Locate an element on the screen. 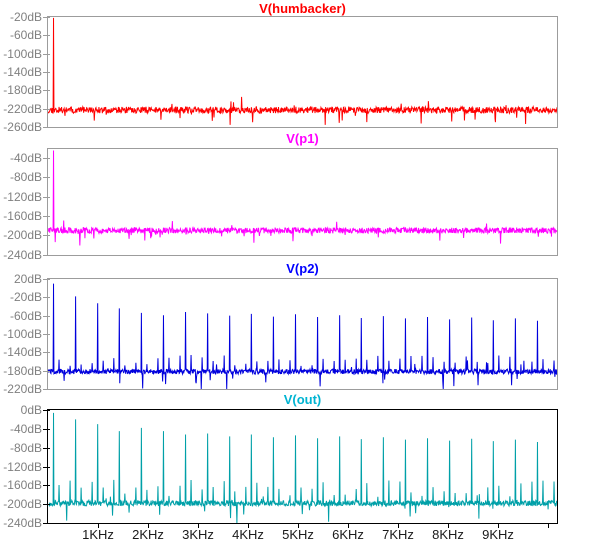  fft-trace-p1 is located at coordinates (302, 198).